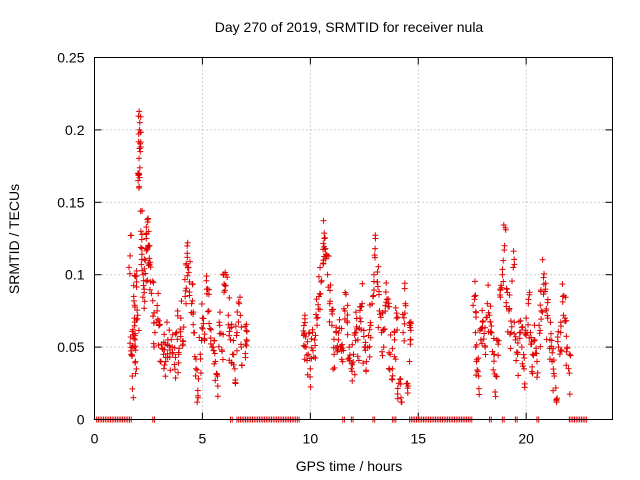  Describe the element at coordinates (203, 439) in the screenshot. I see `x-tick-label: 5` at that location.